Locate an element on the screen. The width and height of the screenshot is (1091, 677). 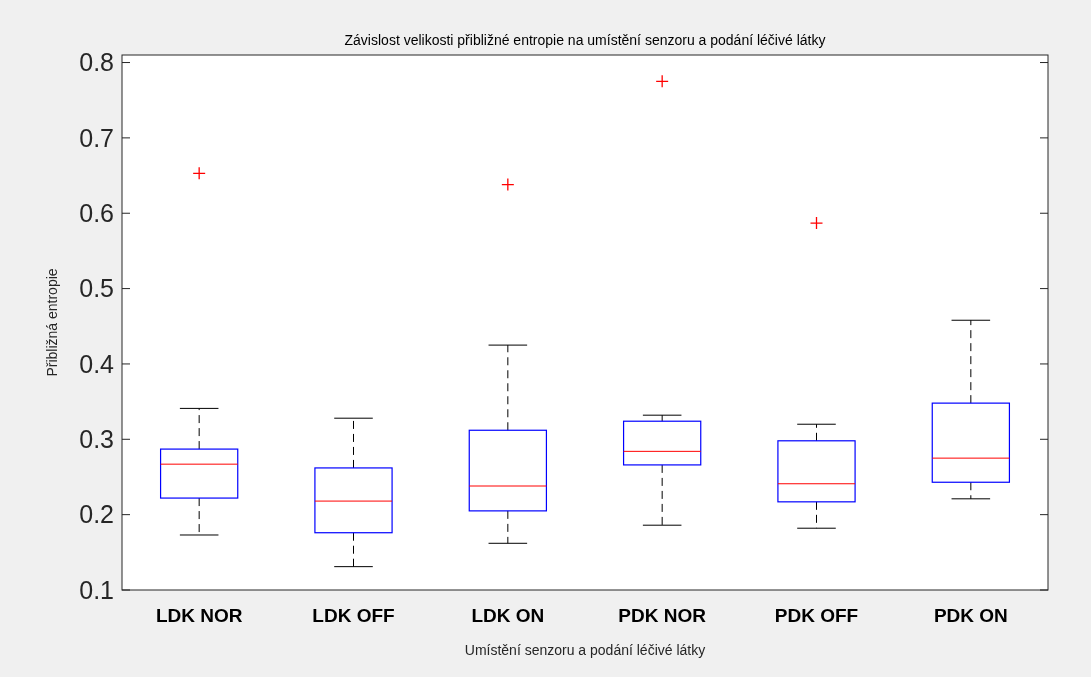
x-axis-title: Umístění senzoru a podání léčivé látky is located at coordinates (585, 650).